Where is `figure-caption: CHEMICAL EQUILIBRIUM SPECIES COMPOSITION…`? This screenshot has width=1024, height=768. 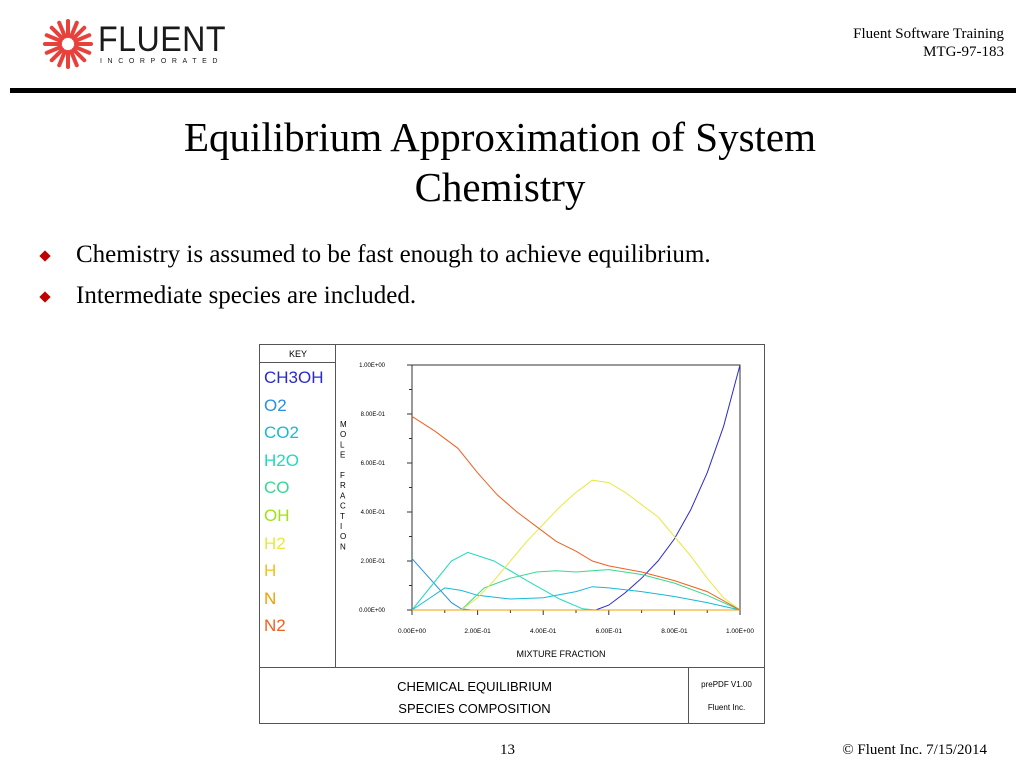
figure-caption: CHEMICAL EQUILIBRIUM SPECIES COMPOSITION… is located at coordinates (512, 695).